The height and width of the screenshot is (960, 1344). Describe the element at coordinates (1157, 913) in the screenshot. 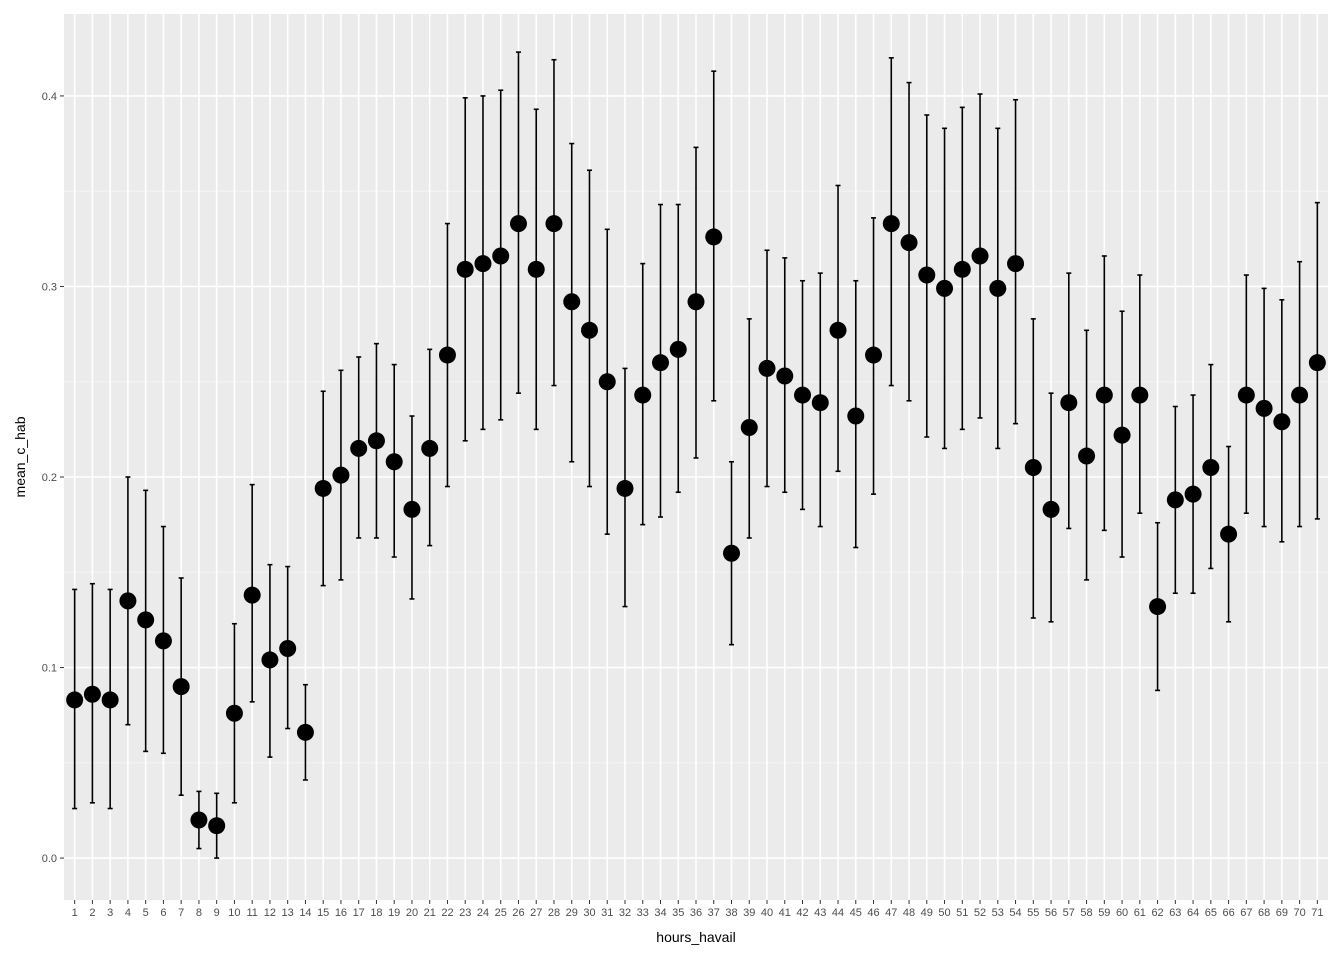

I see `x-tick-label: 62` at that location.